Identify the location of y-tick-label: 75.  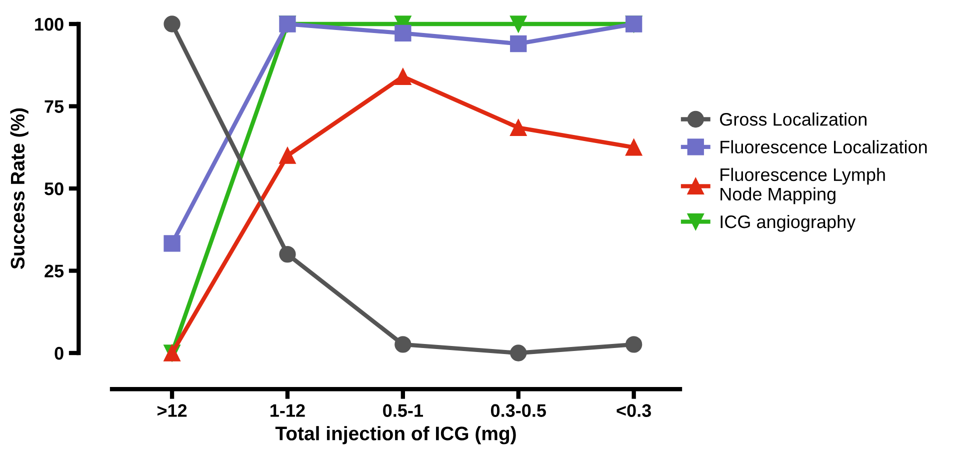
(54, 106).